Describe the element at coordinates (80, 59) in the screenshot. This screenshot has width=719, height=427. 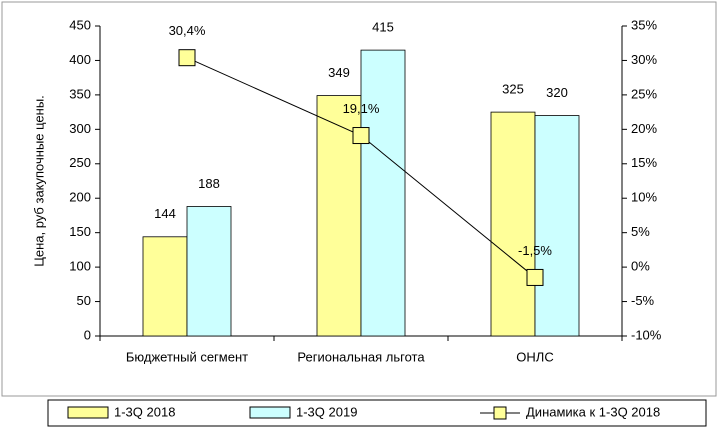
I see `y-tick-label: 400` at that location.